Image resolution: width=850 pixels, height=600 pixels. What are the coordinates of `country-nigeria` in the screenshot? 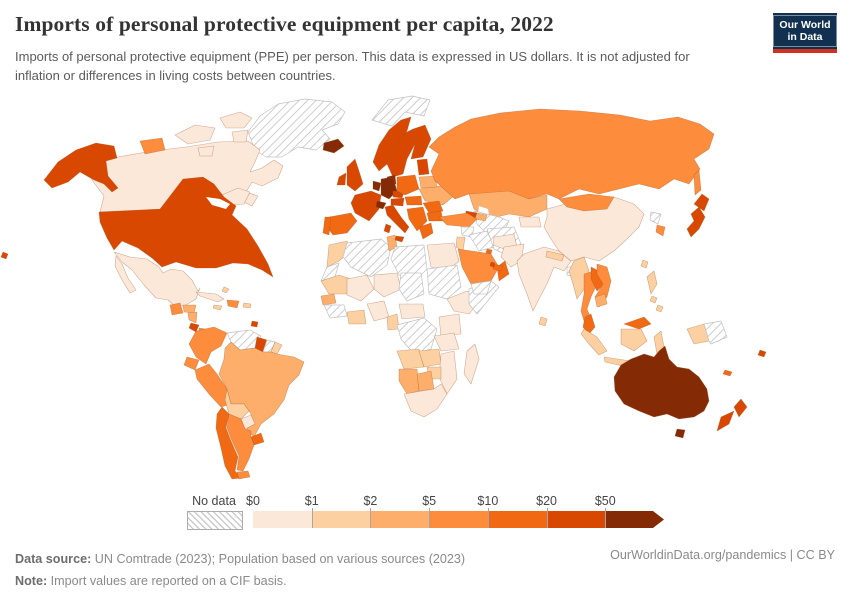 It's located at (378, 311).